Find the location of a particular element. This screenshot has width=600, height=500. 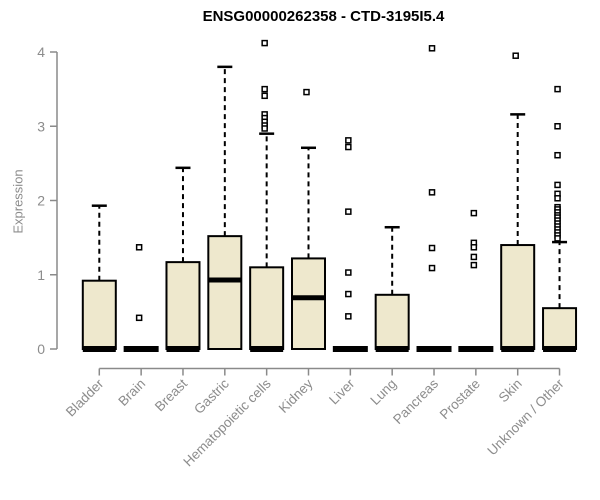

x-tick-label: Kidney is located at coordinates (296, 396).